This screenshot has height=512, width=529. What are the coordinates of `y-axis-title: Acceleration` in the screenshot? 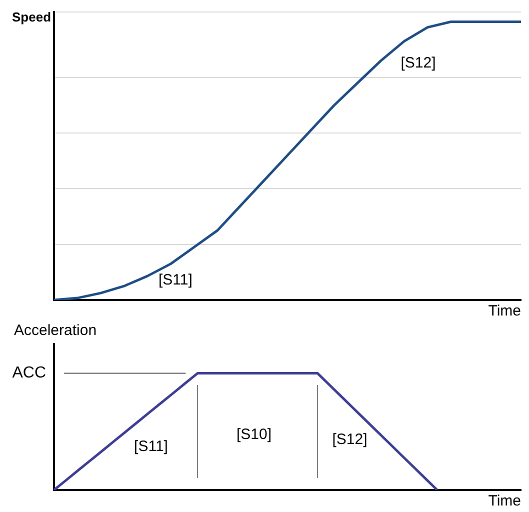 It's located at (55, 331).